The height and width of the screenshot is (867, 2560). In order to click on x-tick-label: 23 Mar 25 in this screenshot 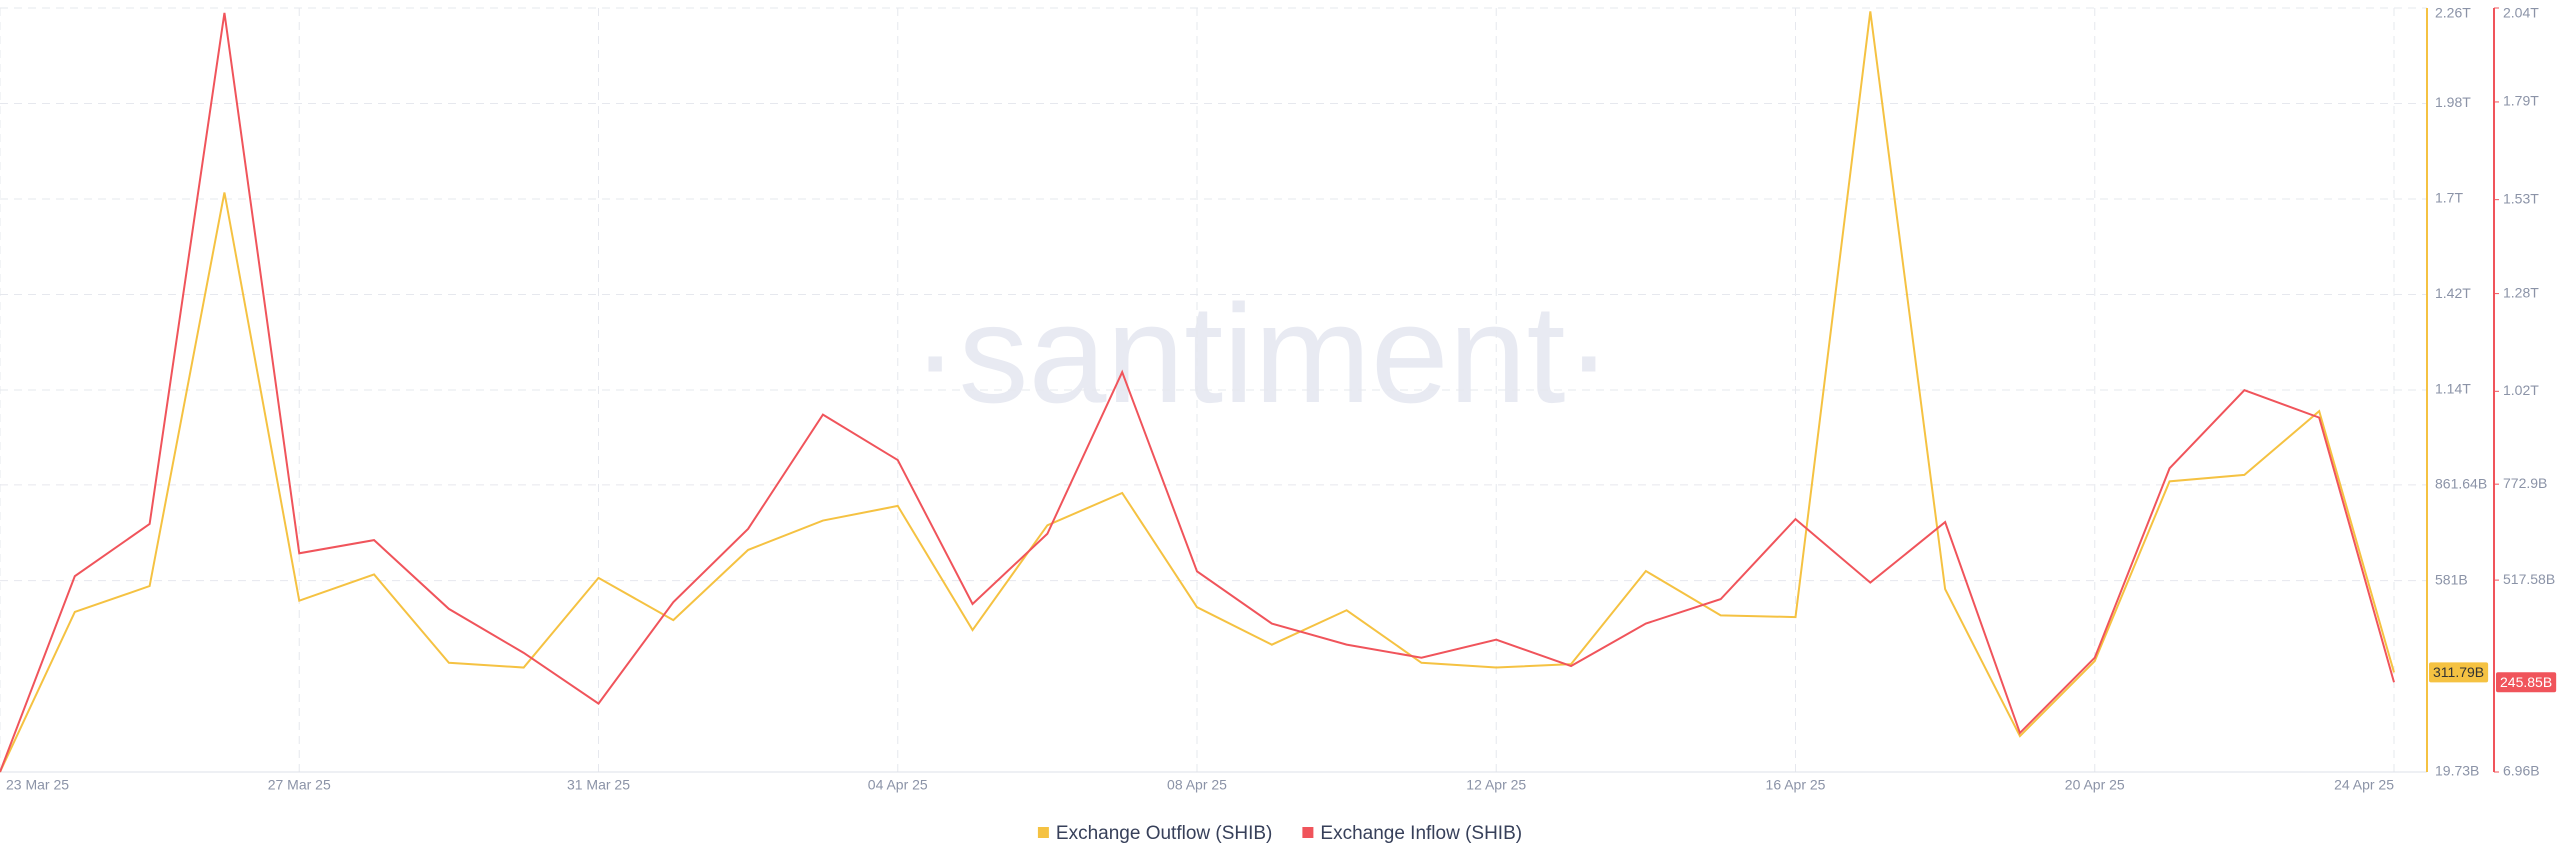, I will do `click(37, 785)`.